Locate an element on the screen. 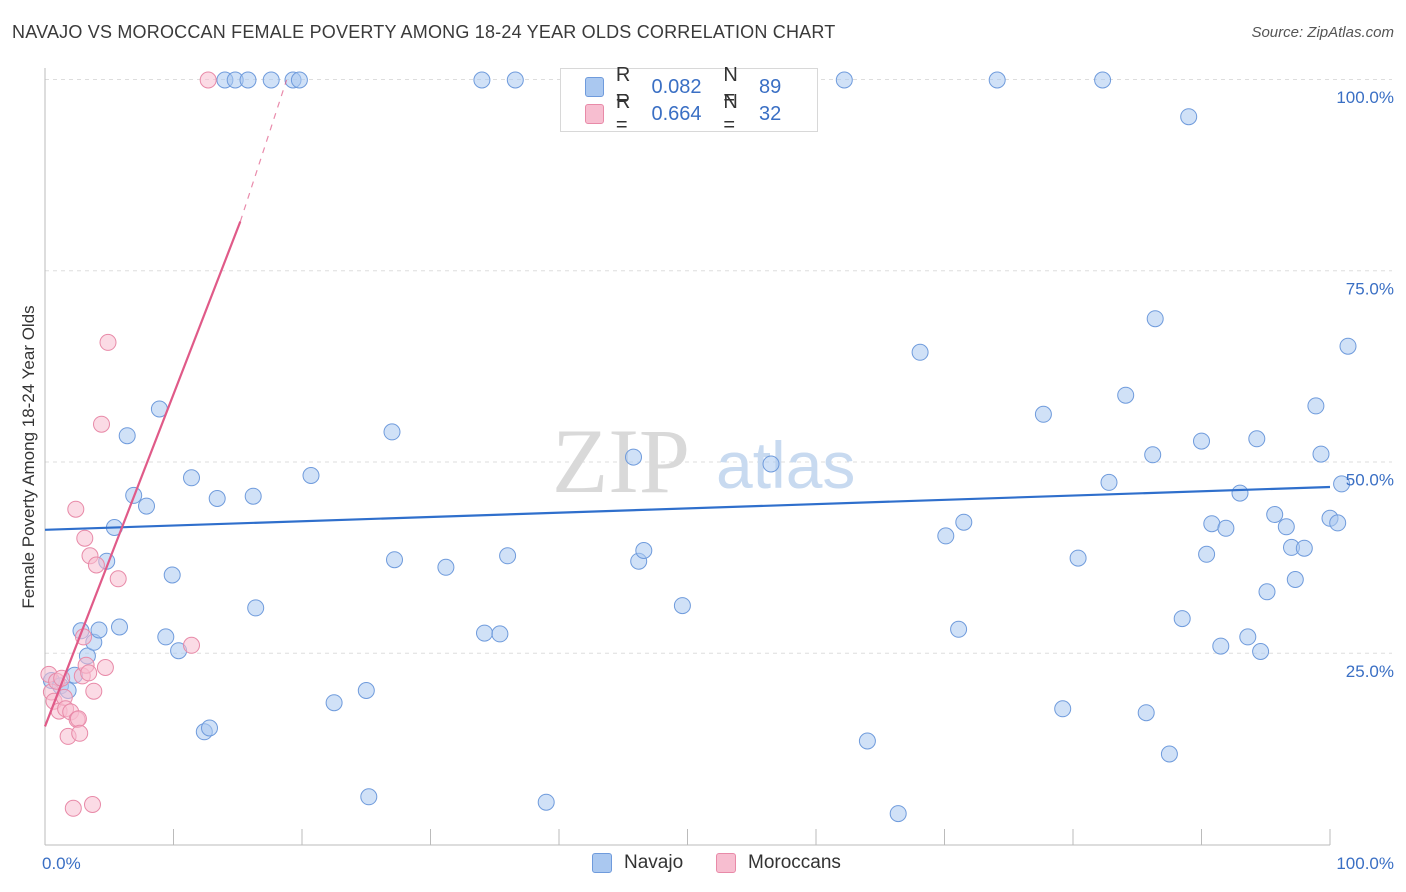 The image size is (1406, 892). navajo-swatch is located at coordinates (594, 87).